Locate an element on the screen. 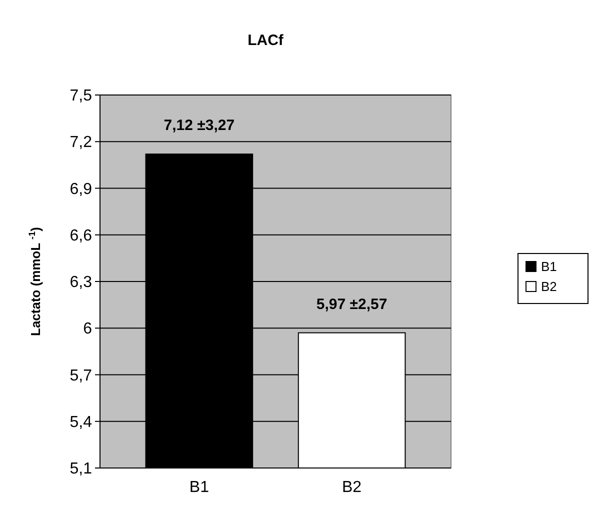 The image size is (611, 508). y-tick-label: 7,2 is located at coordinates (81, 143).